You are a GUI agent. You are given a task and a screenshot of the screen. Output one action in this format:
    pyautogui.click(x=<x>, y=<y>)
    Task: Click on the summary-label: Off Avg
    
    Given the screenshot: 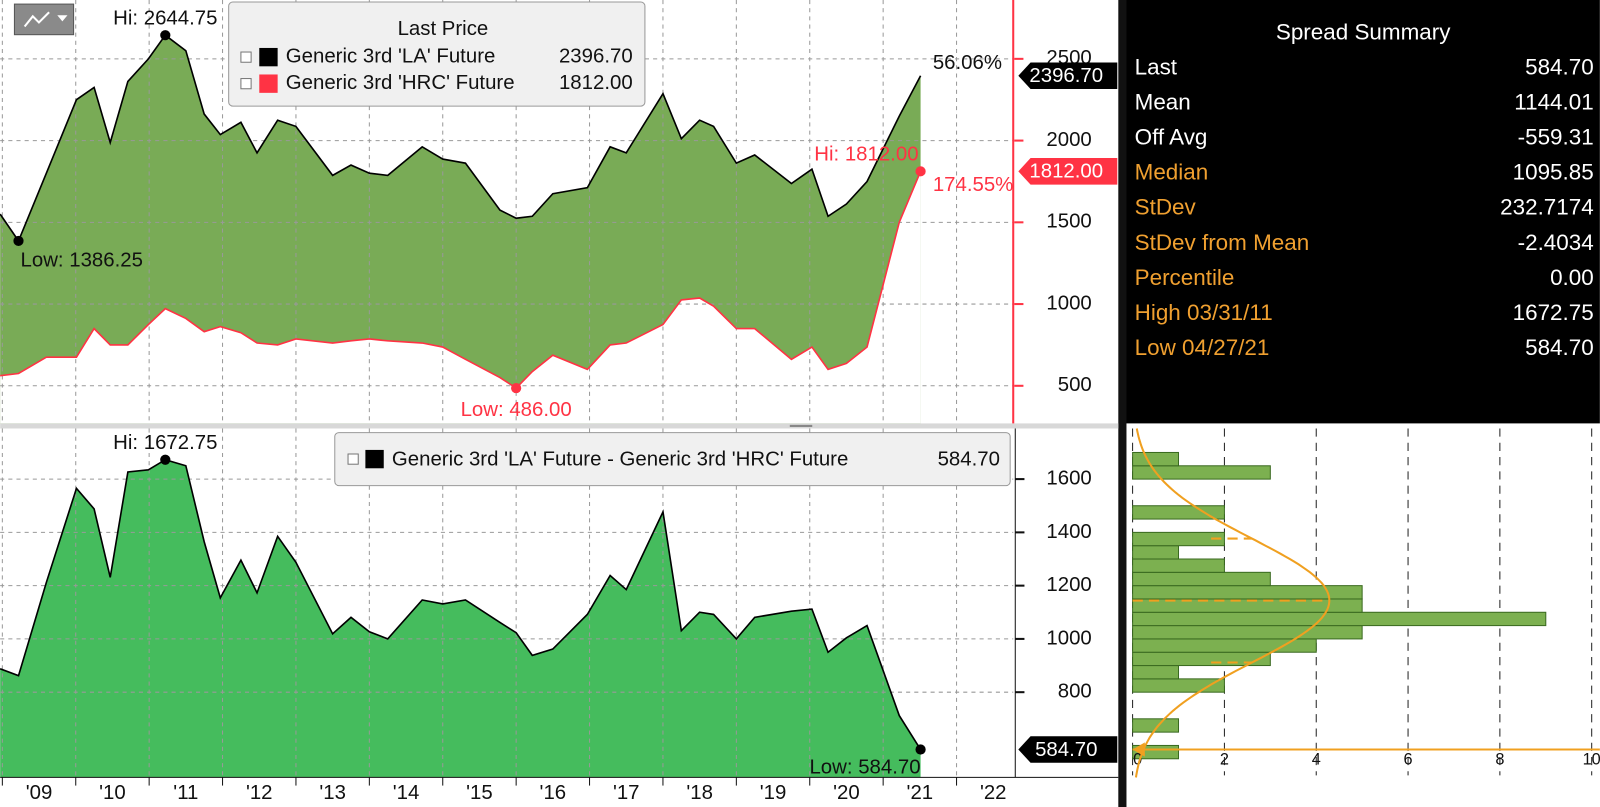 What is the action you would take?
    pyautogui.click(x=1171, y=136)
    